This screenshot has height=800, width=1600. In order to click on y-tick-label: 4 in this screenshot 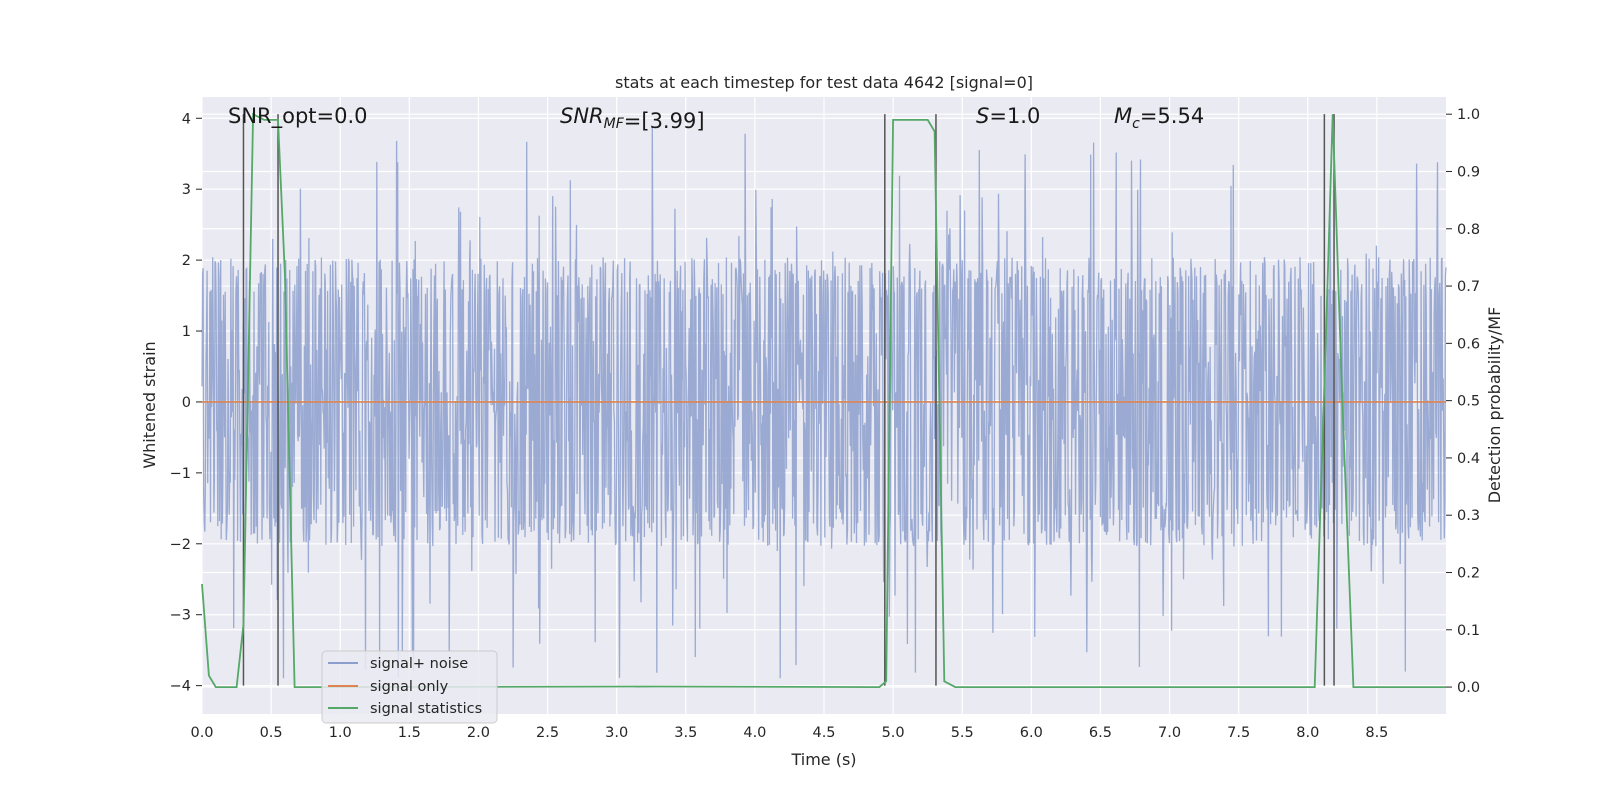, I will do `click(186, 119)`.